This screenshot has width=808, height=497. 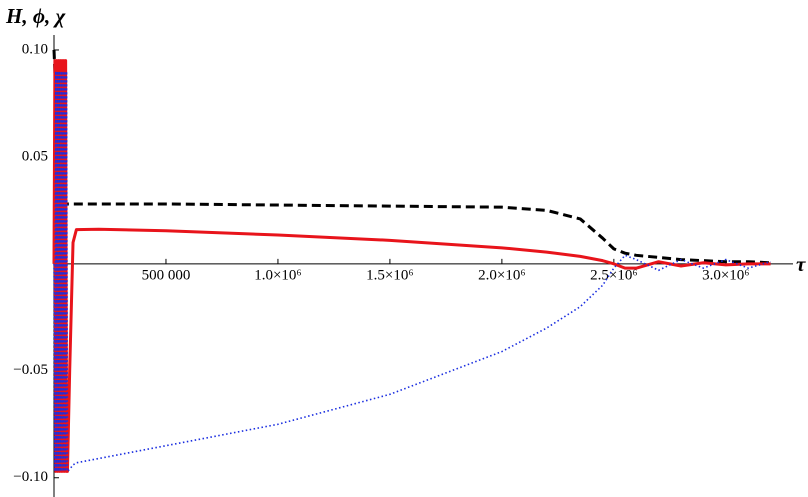 What do you see at coordinates (30, 370) in the screenshot?
I see `y-tick-label: −0.05` at bounding box center [30, 370].